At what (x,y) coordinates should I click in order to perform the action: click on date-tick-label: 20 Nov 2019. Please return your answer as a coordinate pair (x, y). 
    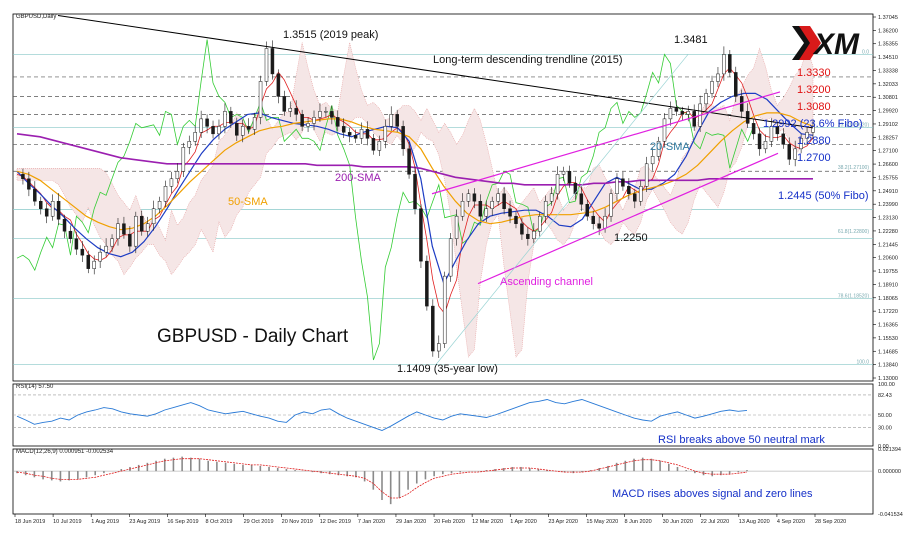
    Looking at the image, I should click on (297, 522).